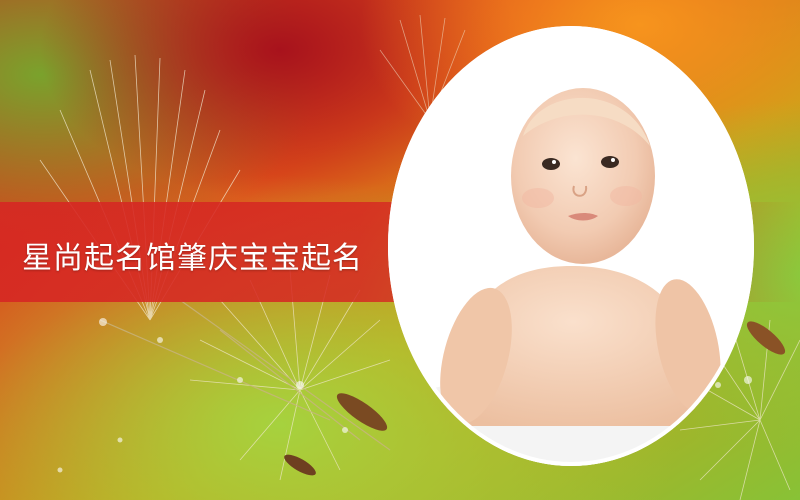 The image size is (800, 500). Describe the element at coordinates (192, 258) in the screenshot. I see `page-title: 星尚起名馆肇庆宝宝起名` at that location.